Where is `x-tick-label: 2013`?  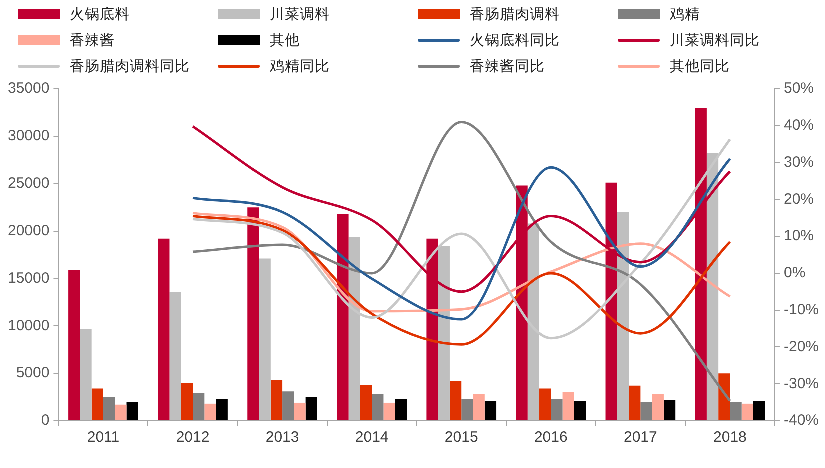
x-tick-label: 2013 is located at coordinates (283, 437).